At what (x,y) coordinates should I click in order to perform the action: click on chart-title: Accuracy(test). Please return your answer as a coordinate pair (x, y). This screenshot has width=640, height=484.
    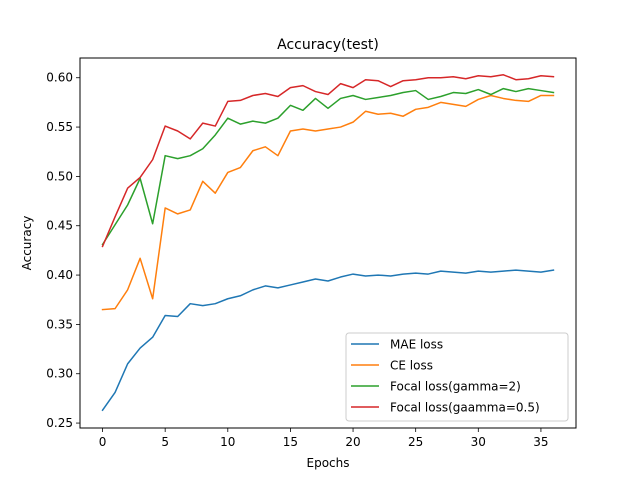
    Looking at the image, I should click on (328, 45).